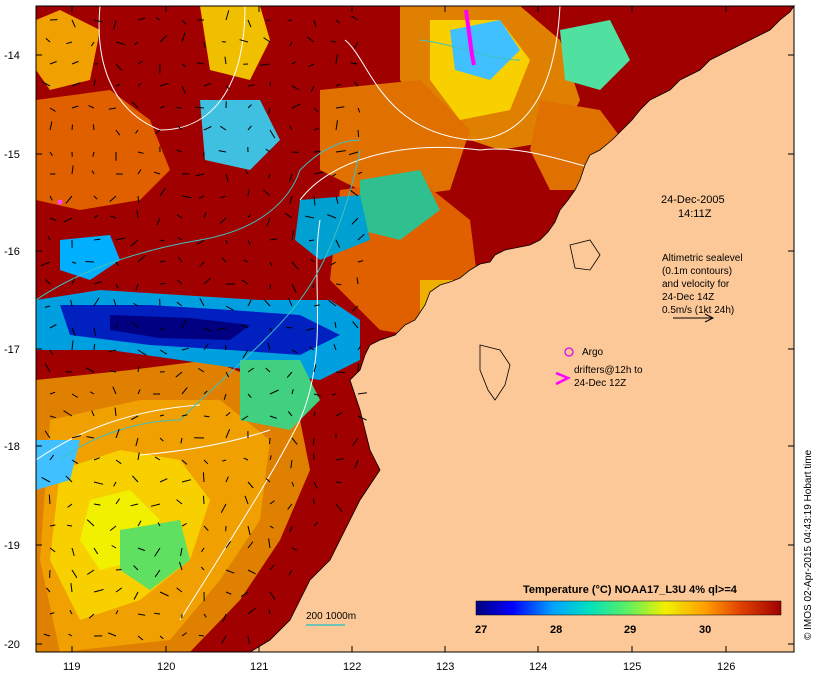  Describe the element at coordinates (331, 618) in the screenshot. I see `depth-legend: 200 1000m` at that location.